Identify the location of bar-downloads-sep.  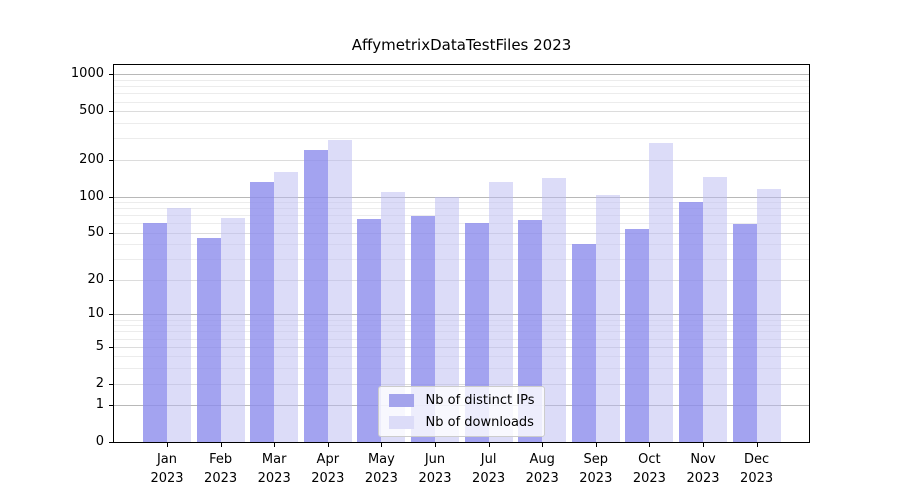
(607, 318).